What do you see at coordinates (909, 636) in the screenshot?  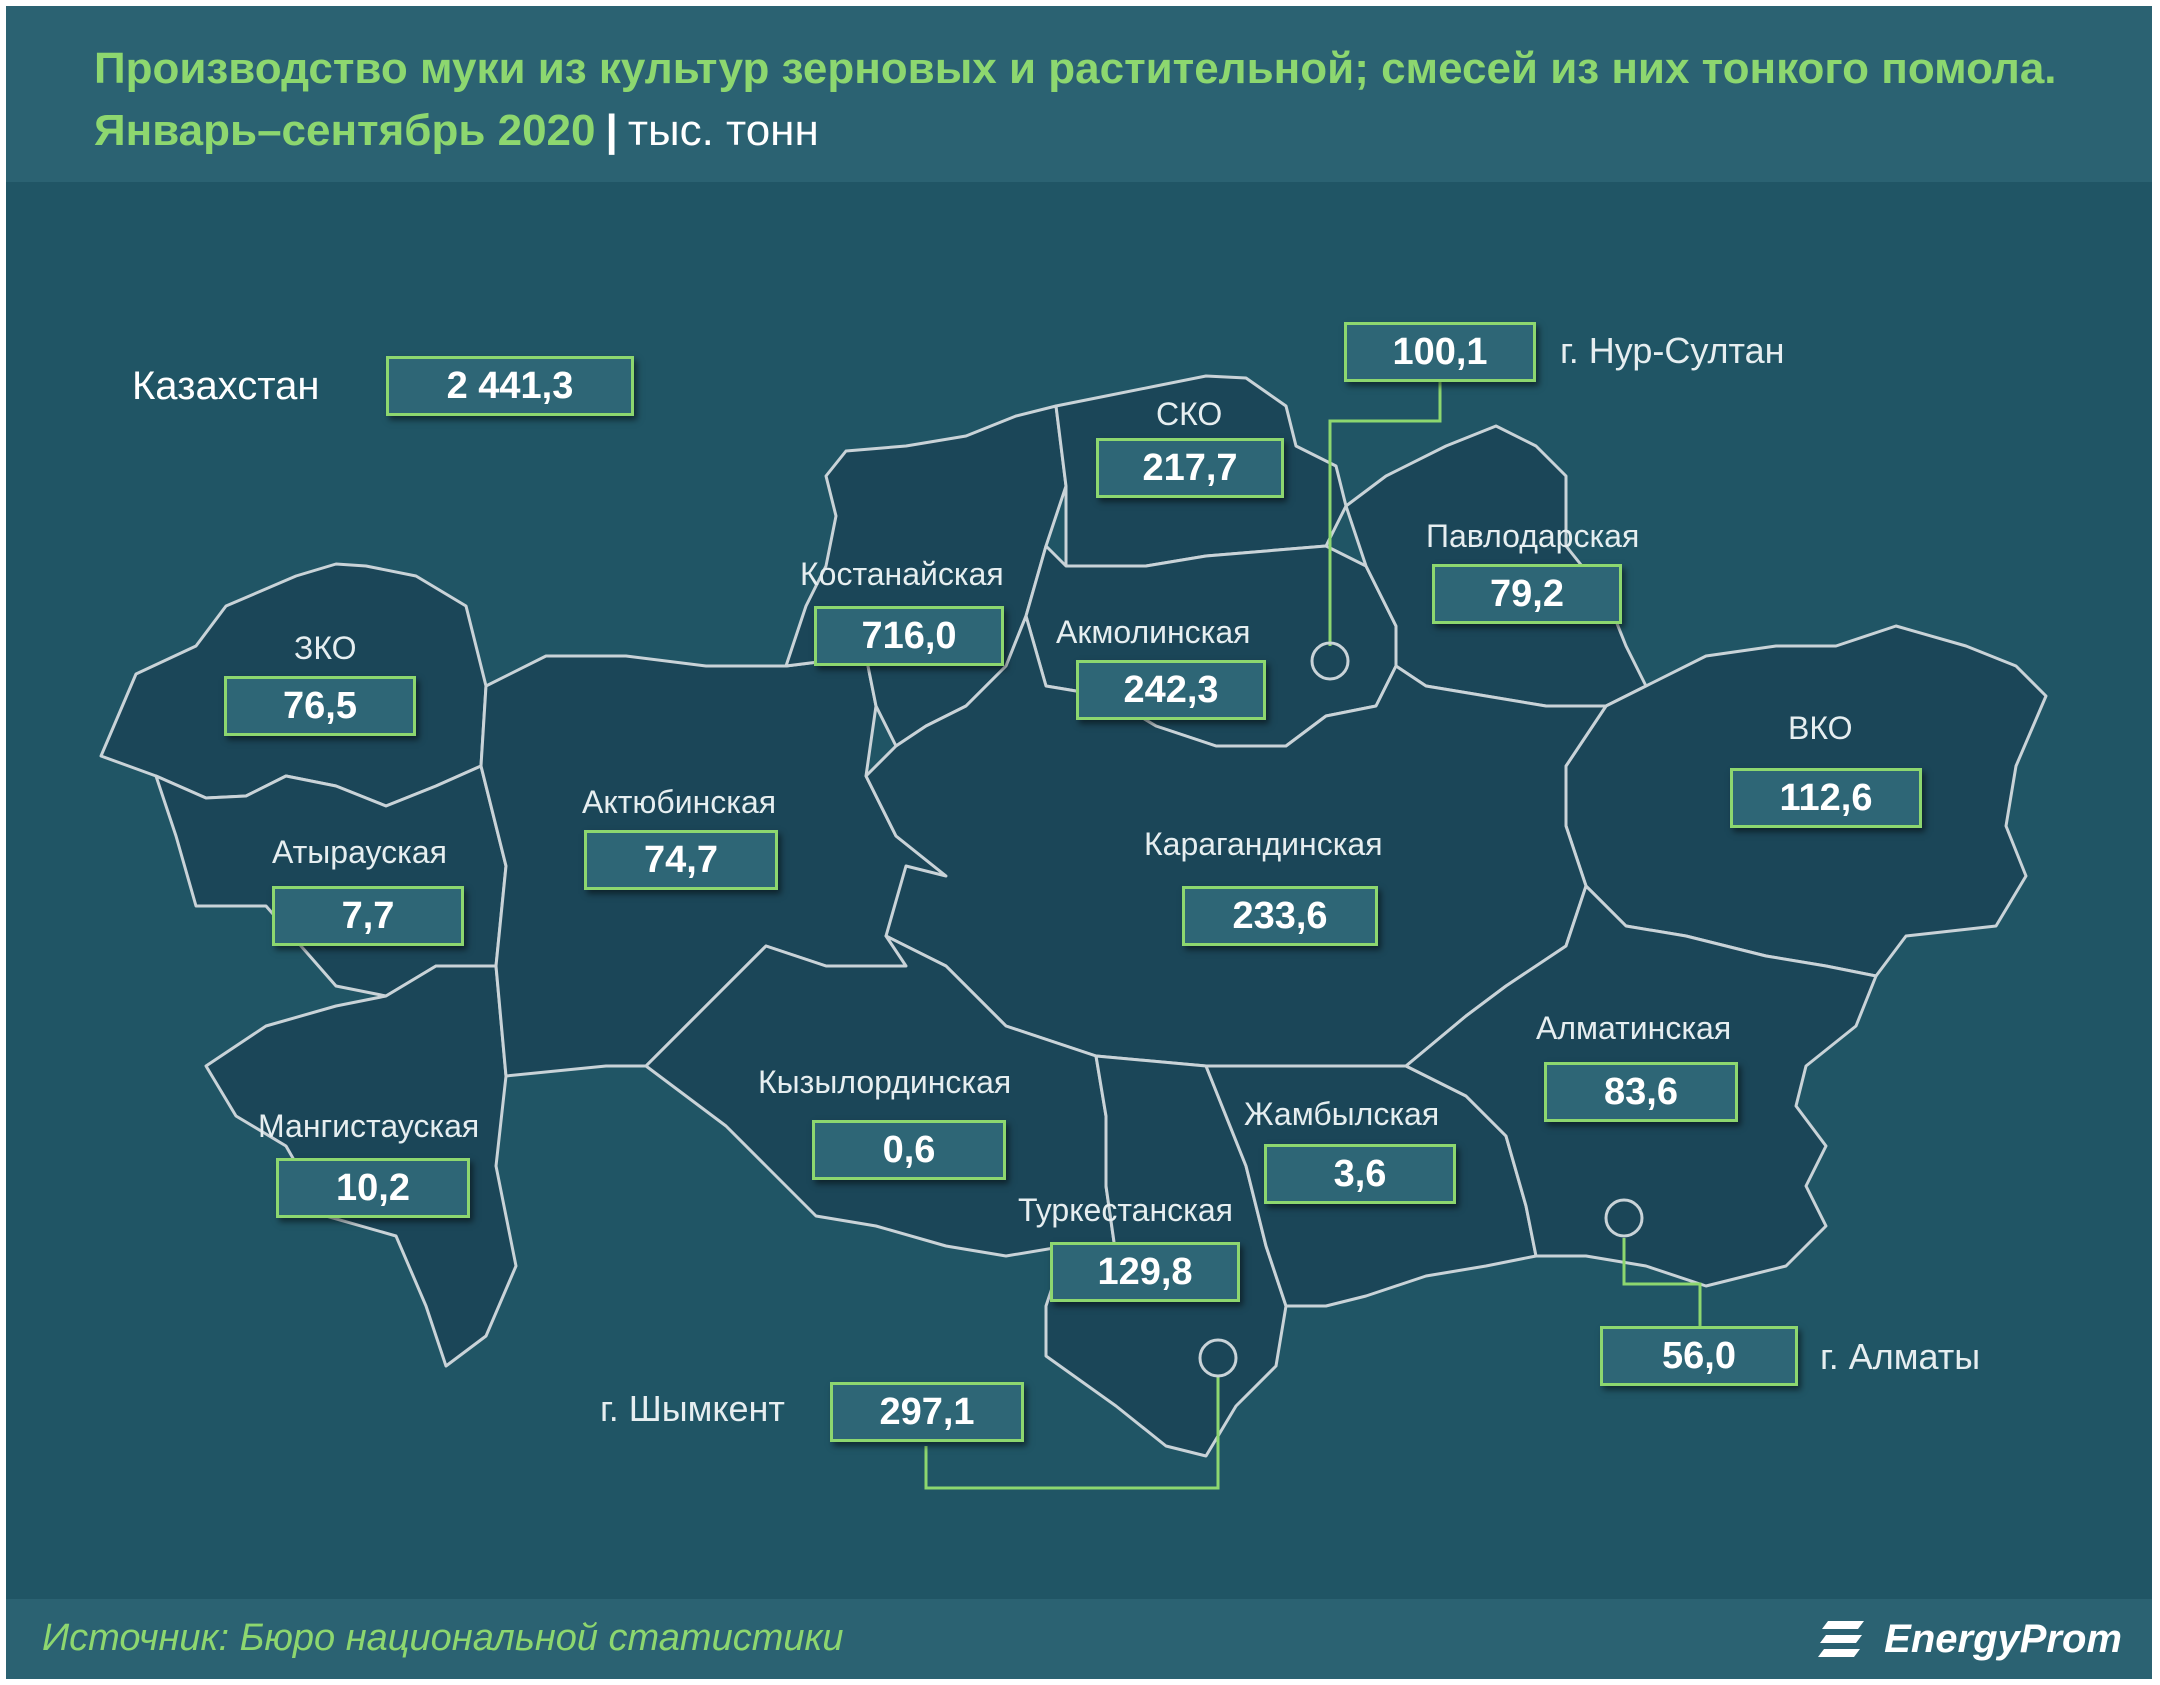 I see `region-value-kostanay: 716,0` at bounding box center [909, 636].